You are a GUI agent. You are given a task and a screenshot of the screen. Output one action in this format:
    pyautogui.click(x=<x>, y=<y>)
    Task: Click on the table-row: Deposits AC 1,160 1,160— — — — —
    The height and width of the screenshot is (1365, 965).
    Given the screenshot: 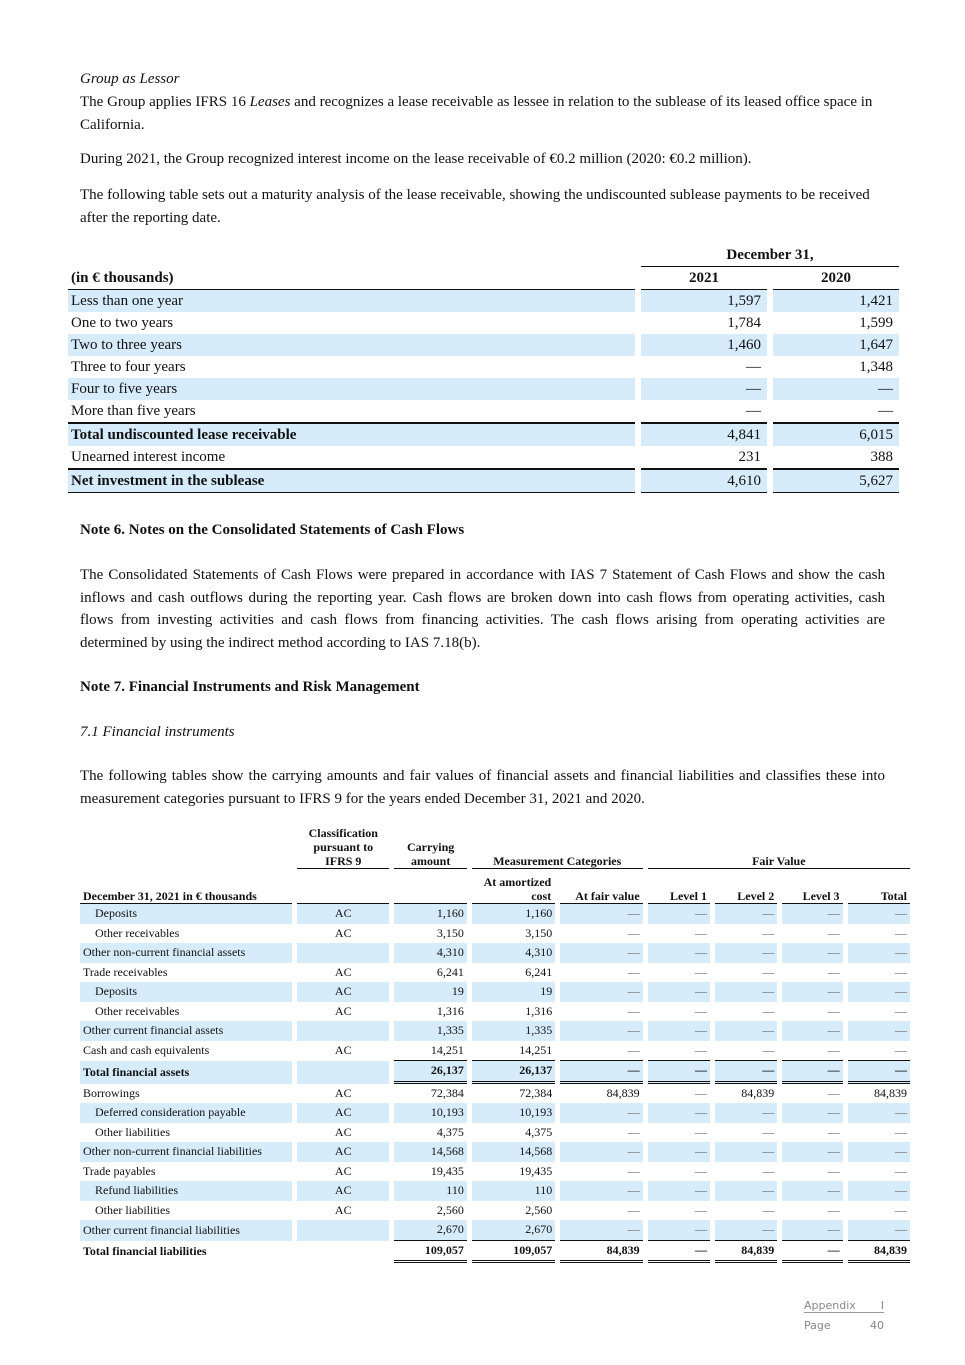 What is the action you would take?
    pyautogui.click(x=495, y=914)
    